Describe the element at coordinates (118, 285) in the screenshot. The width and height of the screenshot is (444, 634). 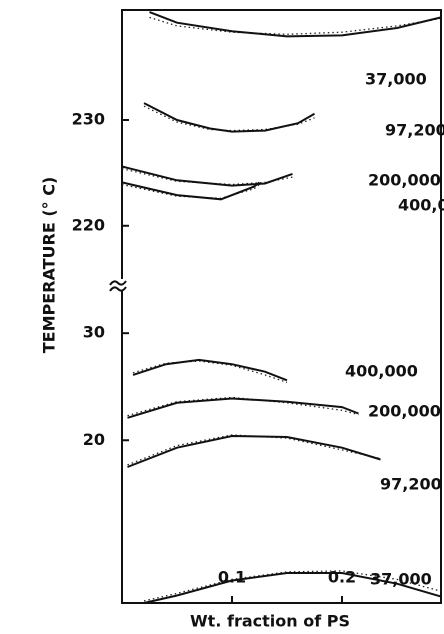
I see `axis-break` at that location.